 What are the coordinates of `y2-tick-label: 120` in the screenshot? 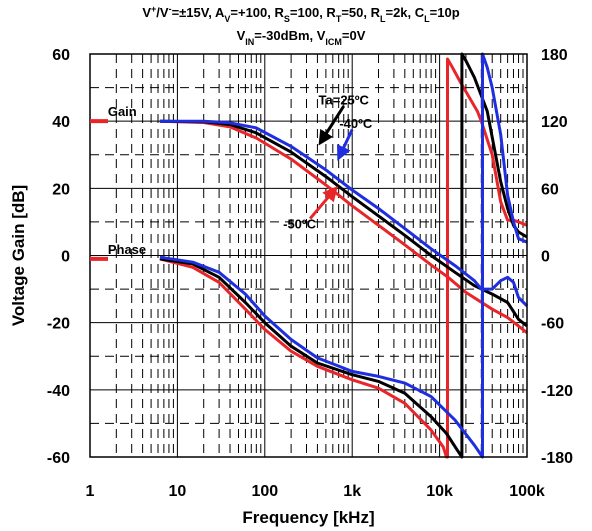 It's located at (554, 122).